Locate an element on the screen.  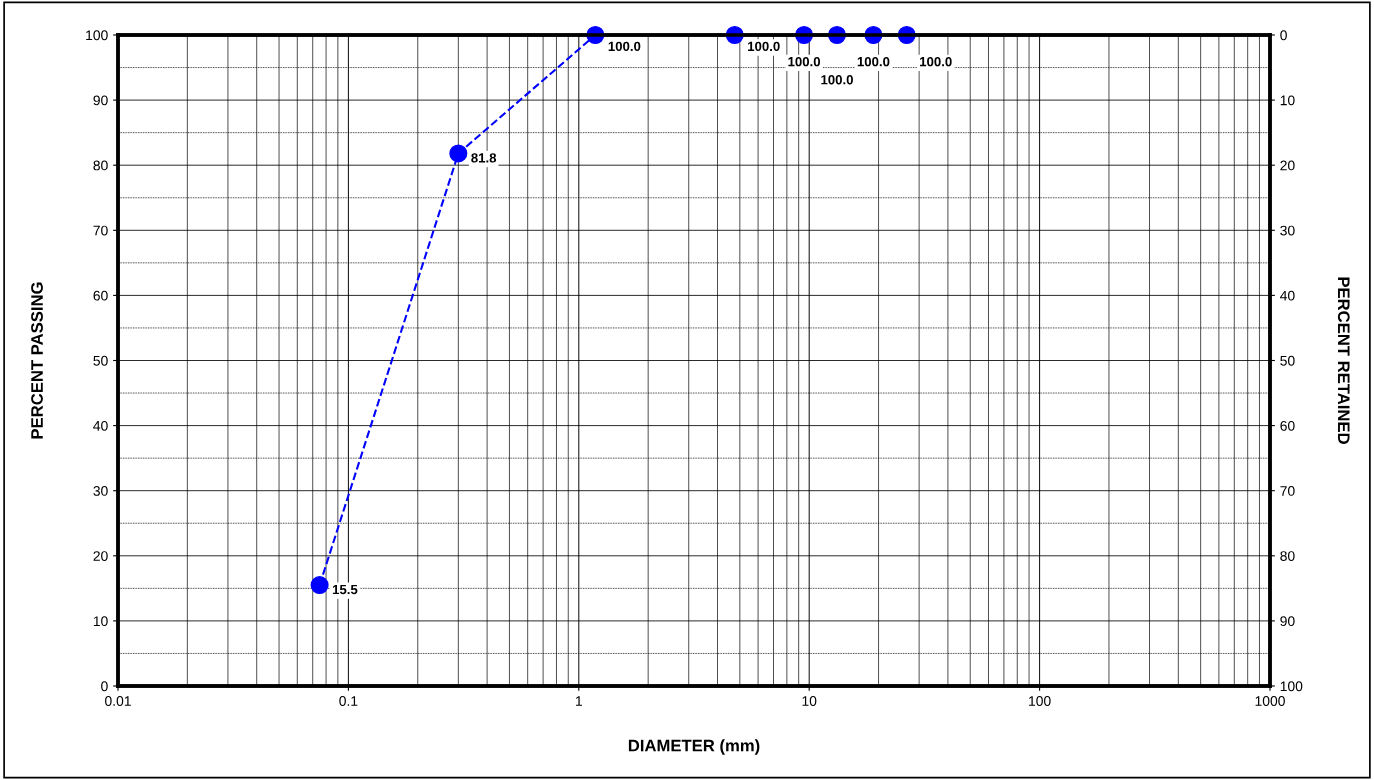
text: 15.5 is located at coordinates (345, 589).